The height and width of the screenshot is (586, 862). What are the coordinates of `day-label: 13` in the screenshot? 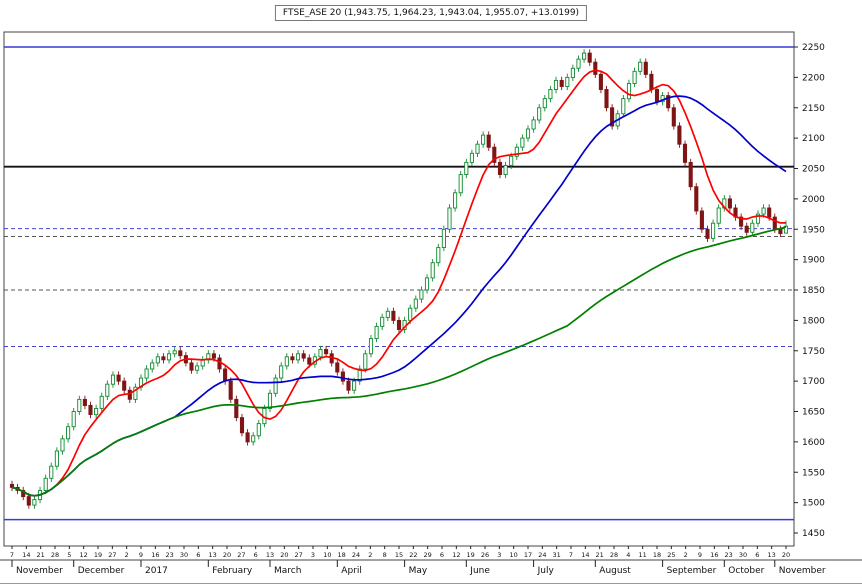 It's located at (213, 555).